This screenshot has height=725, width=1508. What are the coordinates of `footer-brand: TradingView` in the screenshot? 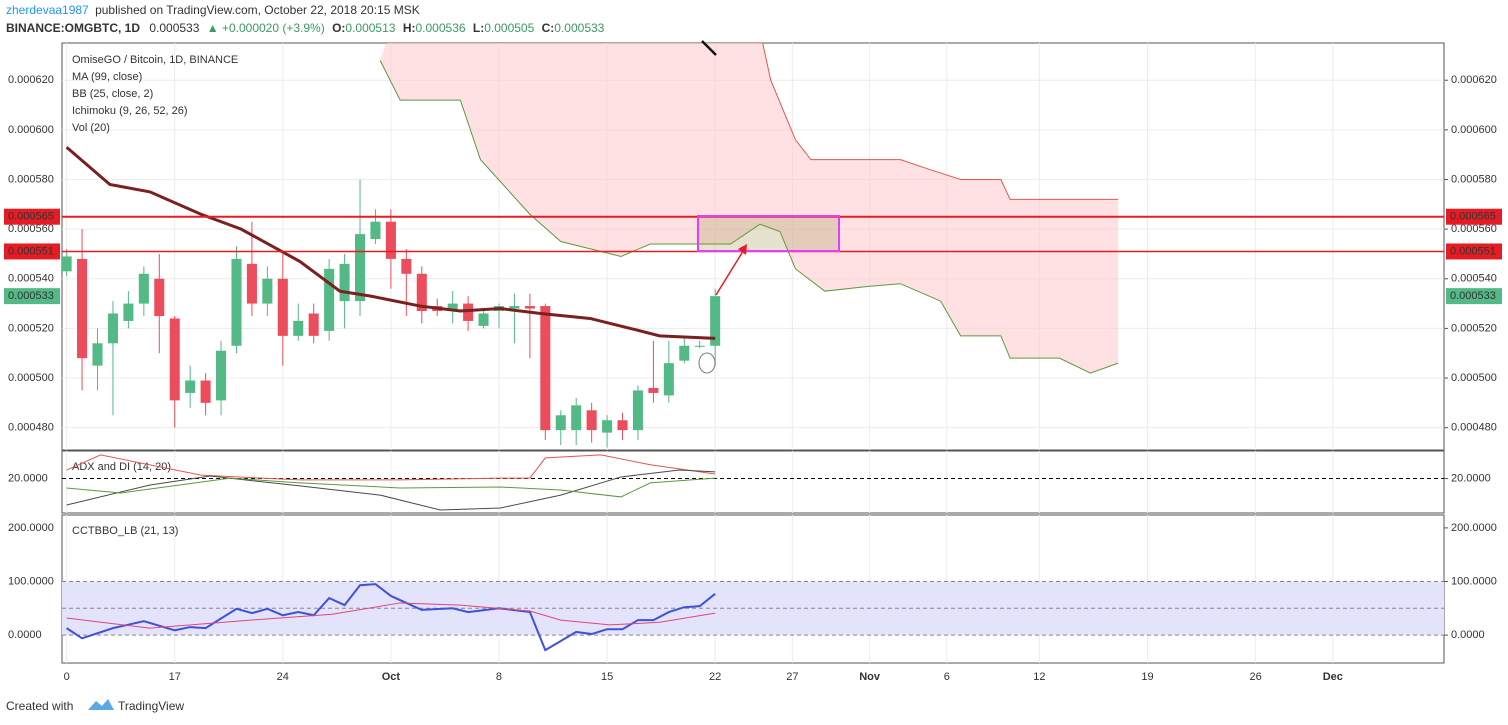 It's located at (151, 706).